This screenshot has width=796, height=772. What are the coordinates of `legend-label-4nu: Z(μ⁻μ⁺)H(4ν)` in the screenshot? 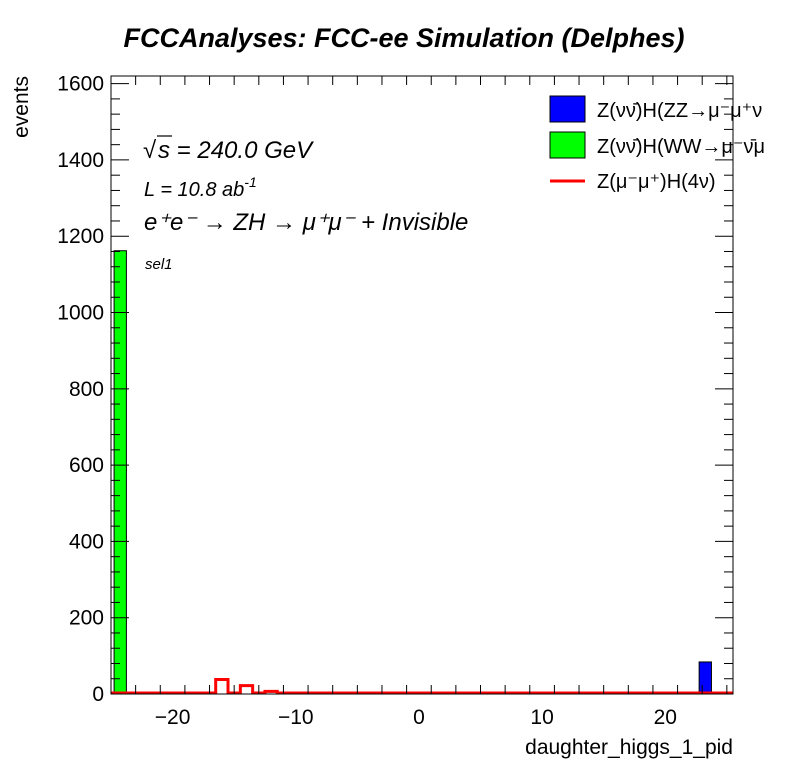 It's located at (656, 182).